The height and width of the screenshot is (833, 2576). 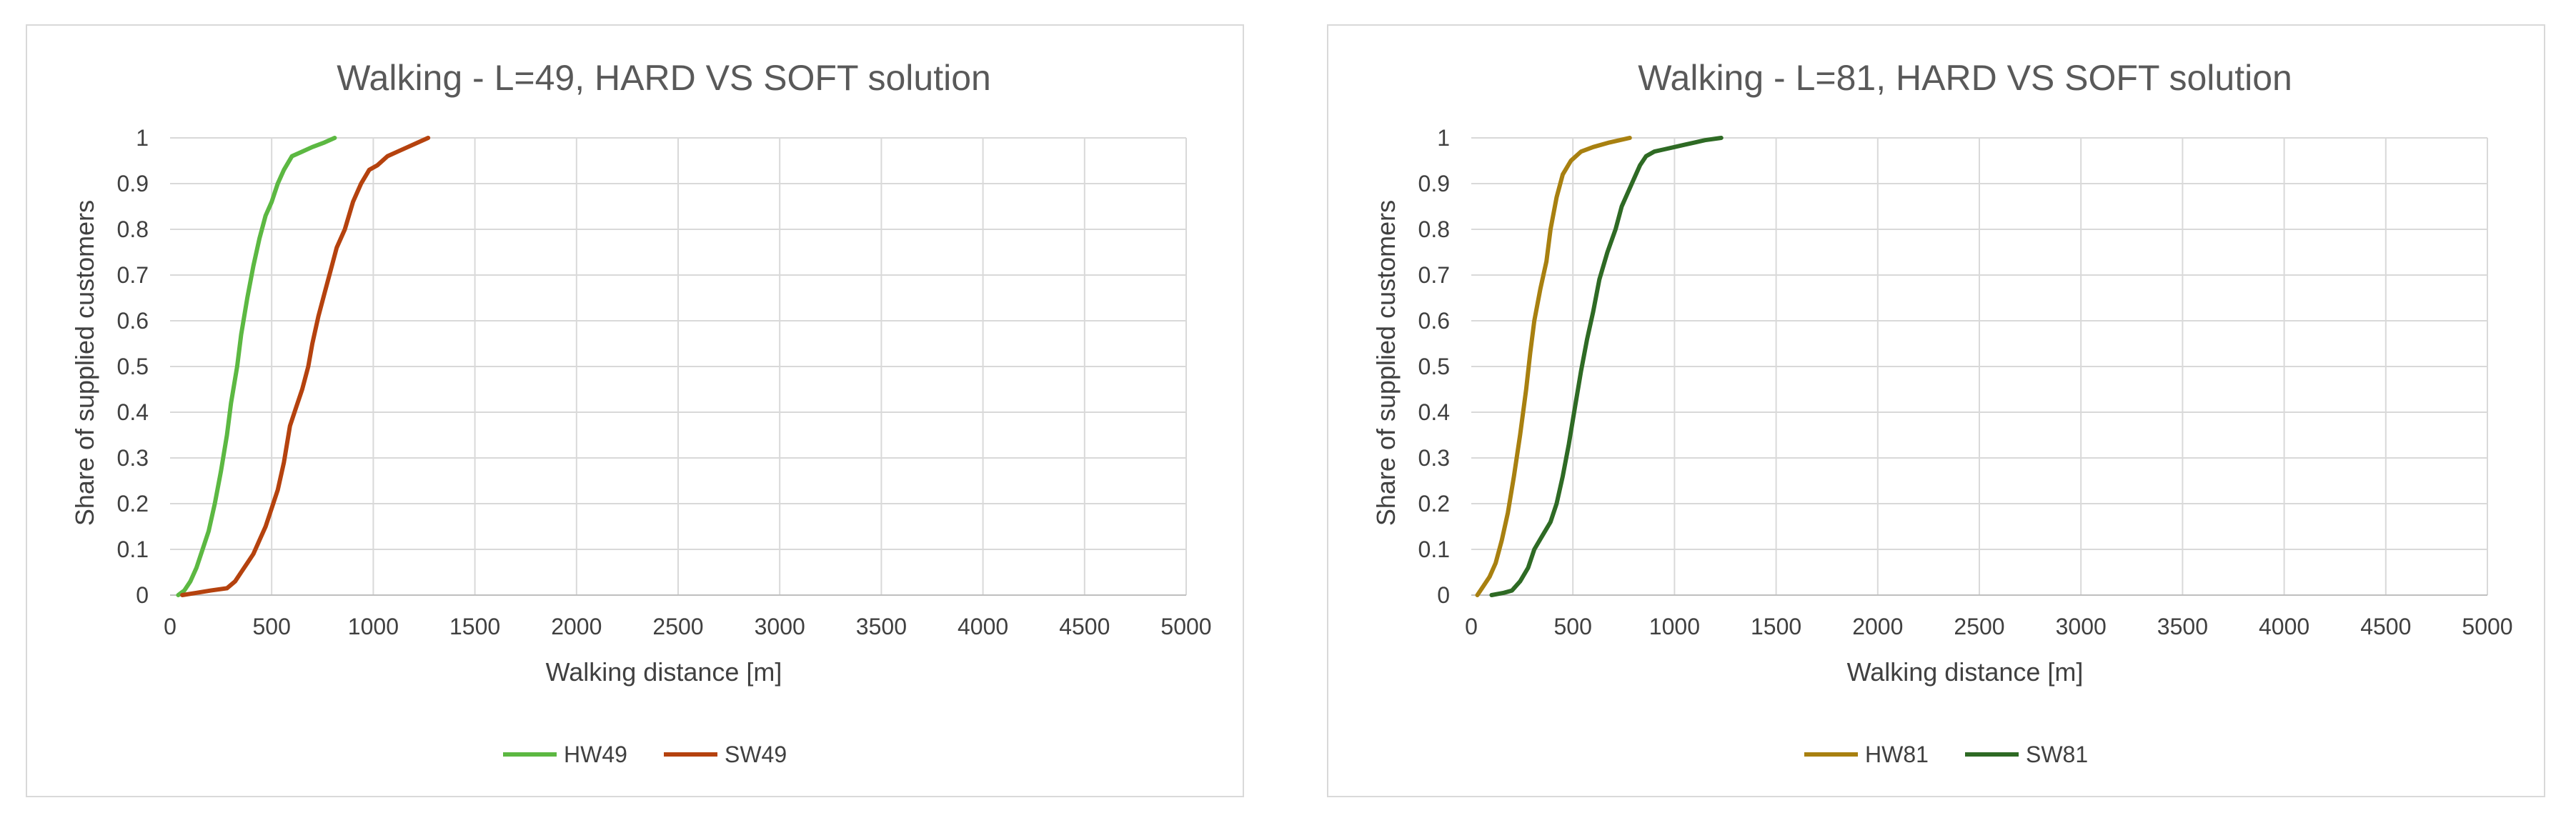 What do you see at coordinates (664, 78) in the screenshot?
I see `chart-title: Walking - L=49, HARD VS SOFT solution` at bounding box center [664, 78].